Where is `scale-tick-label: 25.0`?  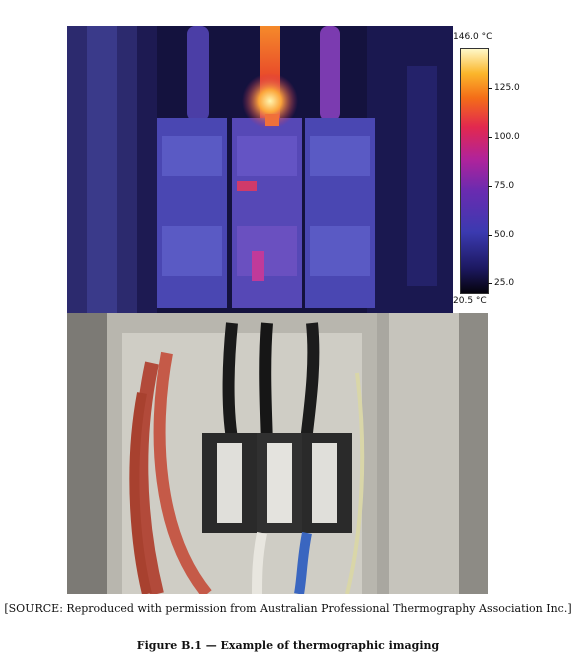
scale-tick-label: 25.0 is located at coordinates (504, 283).